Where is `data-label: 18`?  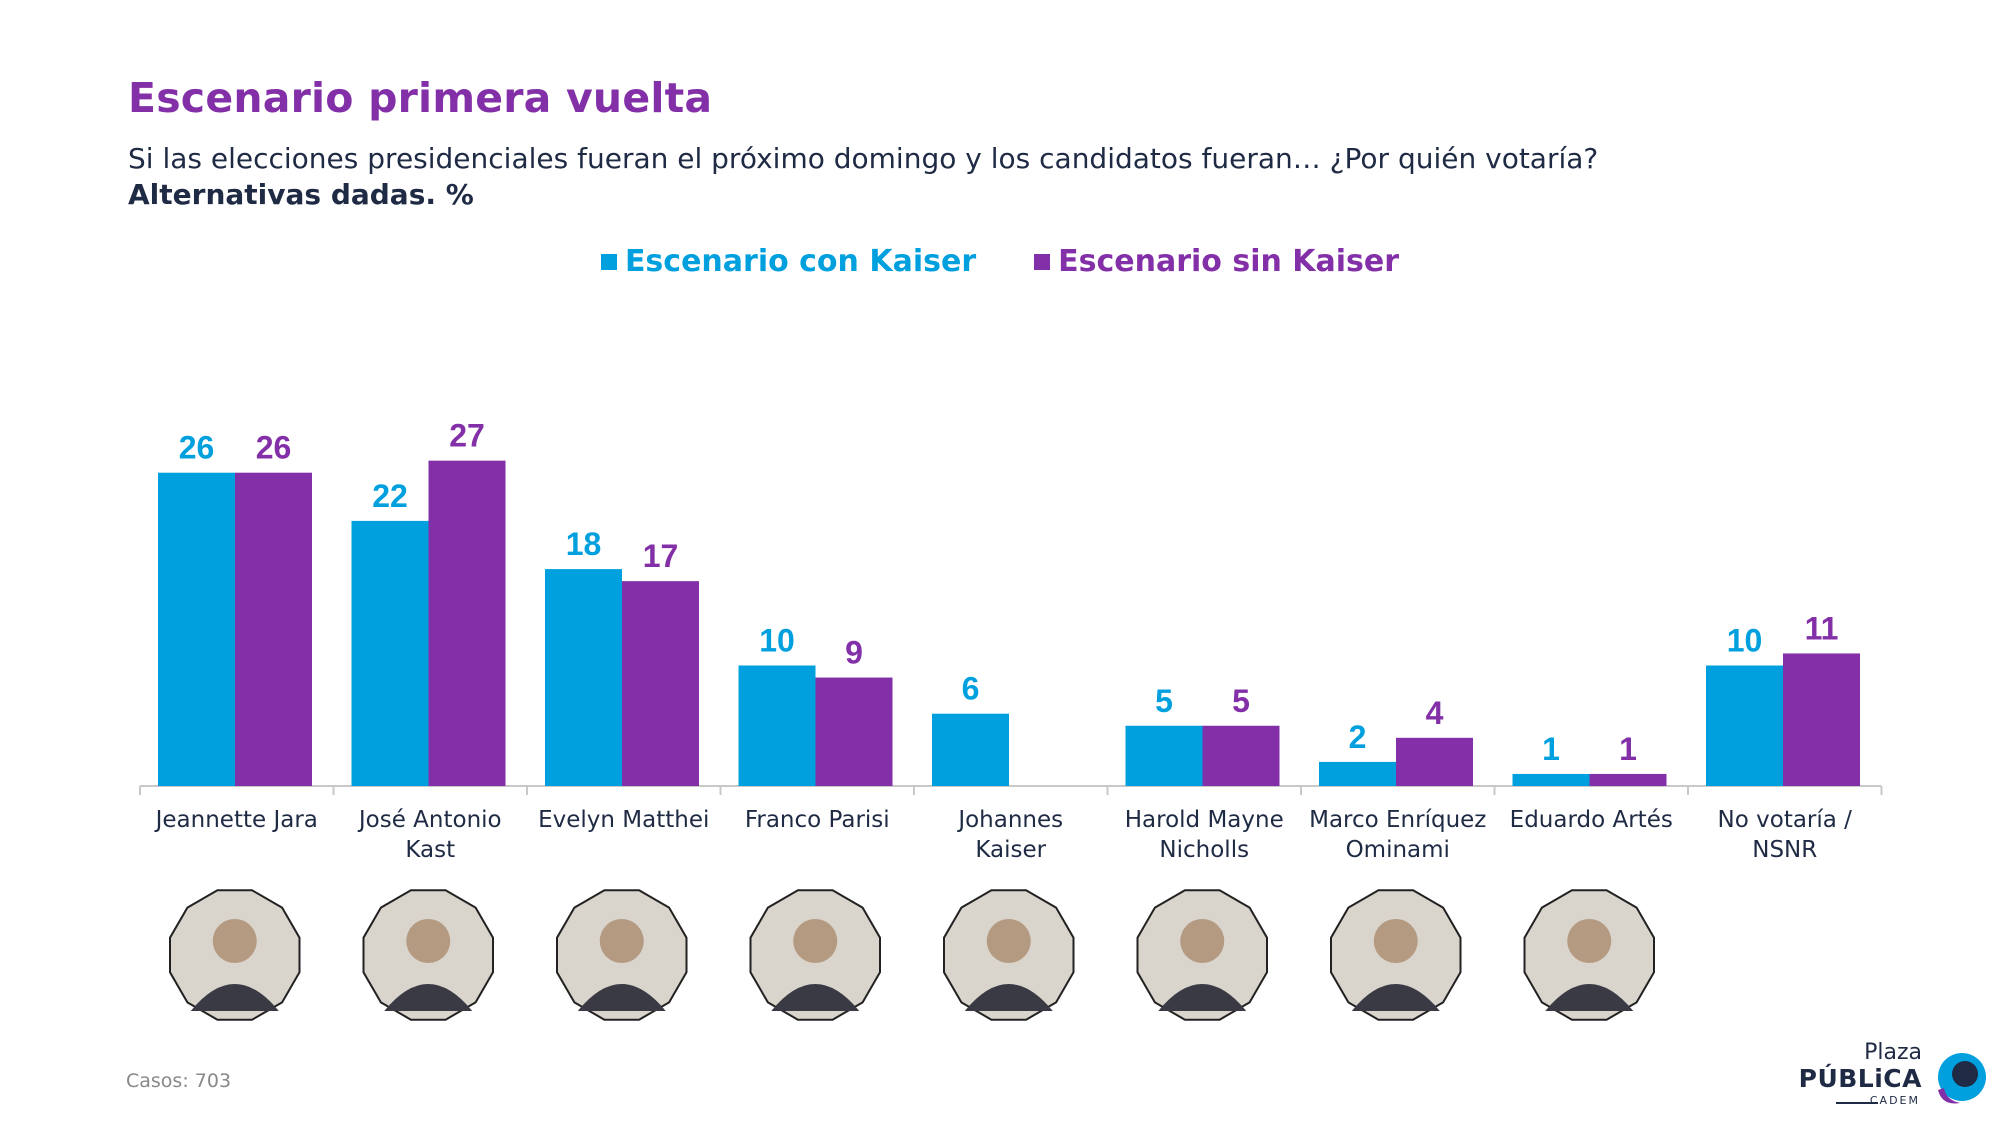 data-label: 18 is located at coordinates (584, 544).